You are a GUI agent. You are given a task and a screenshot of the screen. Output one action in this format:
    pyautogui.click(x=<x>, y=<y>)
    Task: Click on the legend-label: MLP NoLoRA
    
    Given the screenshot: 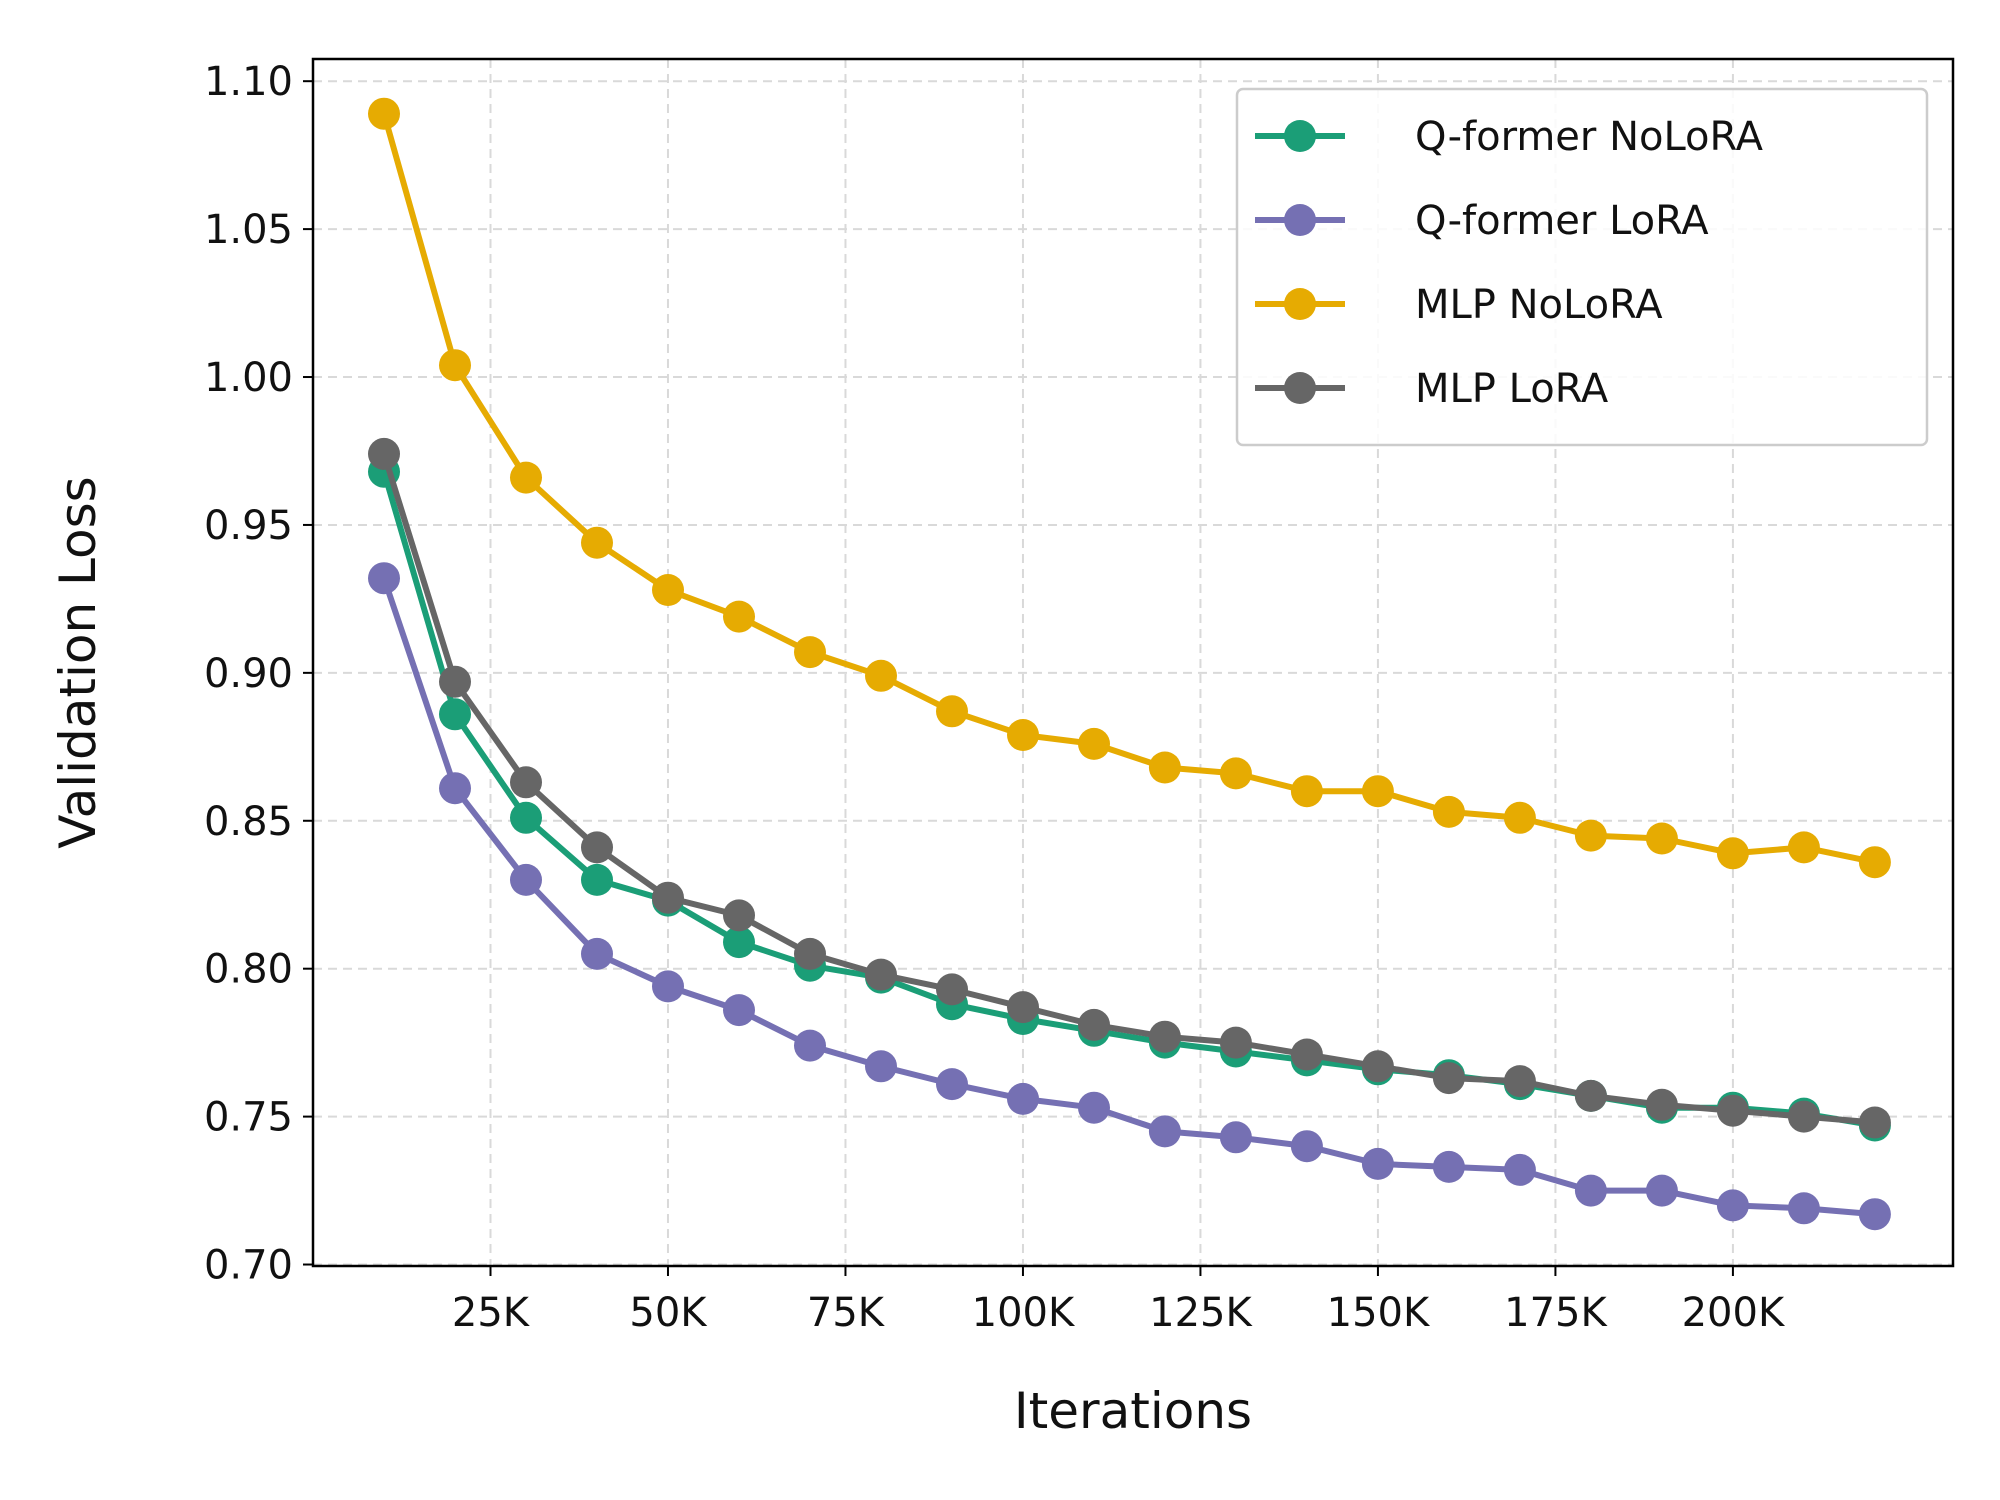 What is the action you would take?
    pyautogui.click(x=1539, y=305)
    